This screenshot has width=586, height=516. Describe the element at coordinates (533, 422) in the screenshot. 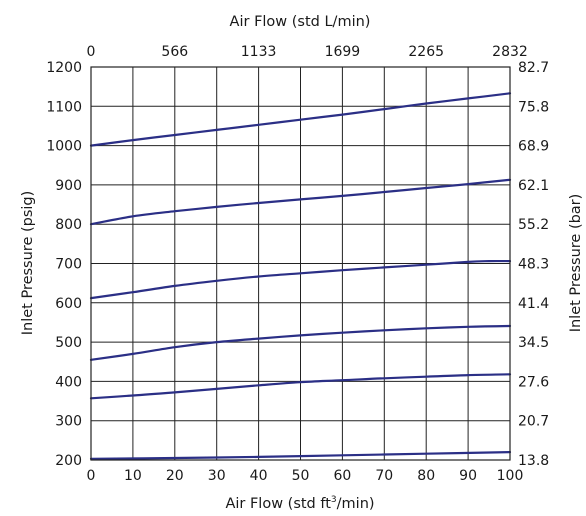

I see `y2-tick-label-20.7: 20.7` at that location.